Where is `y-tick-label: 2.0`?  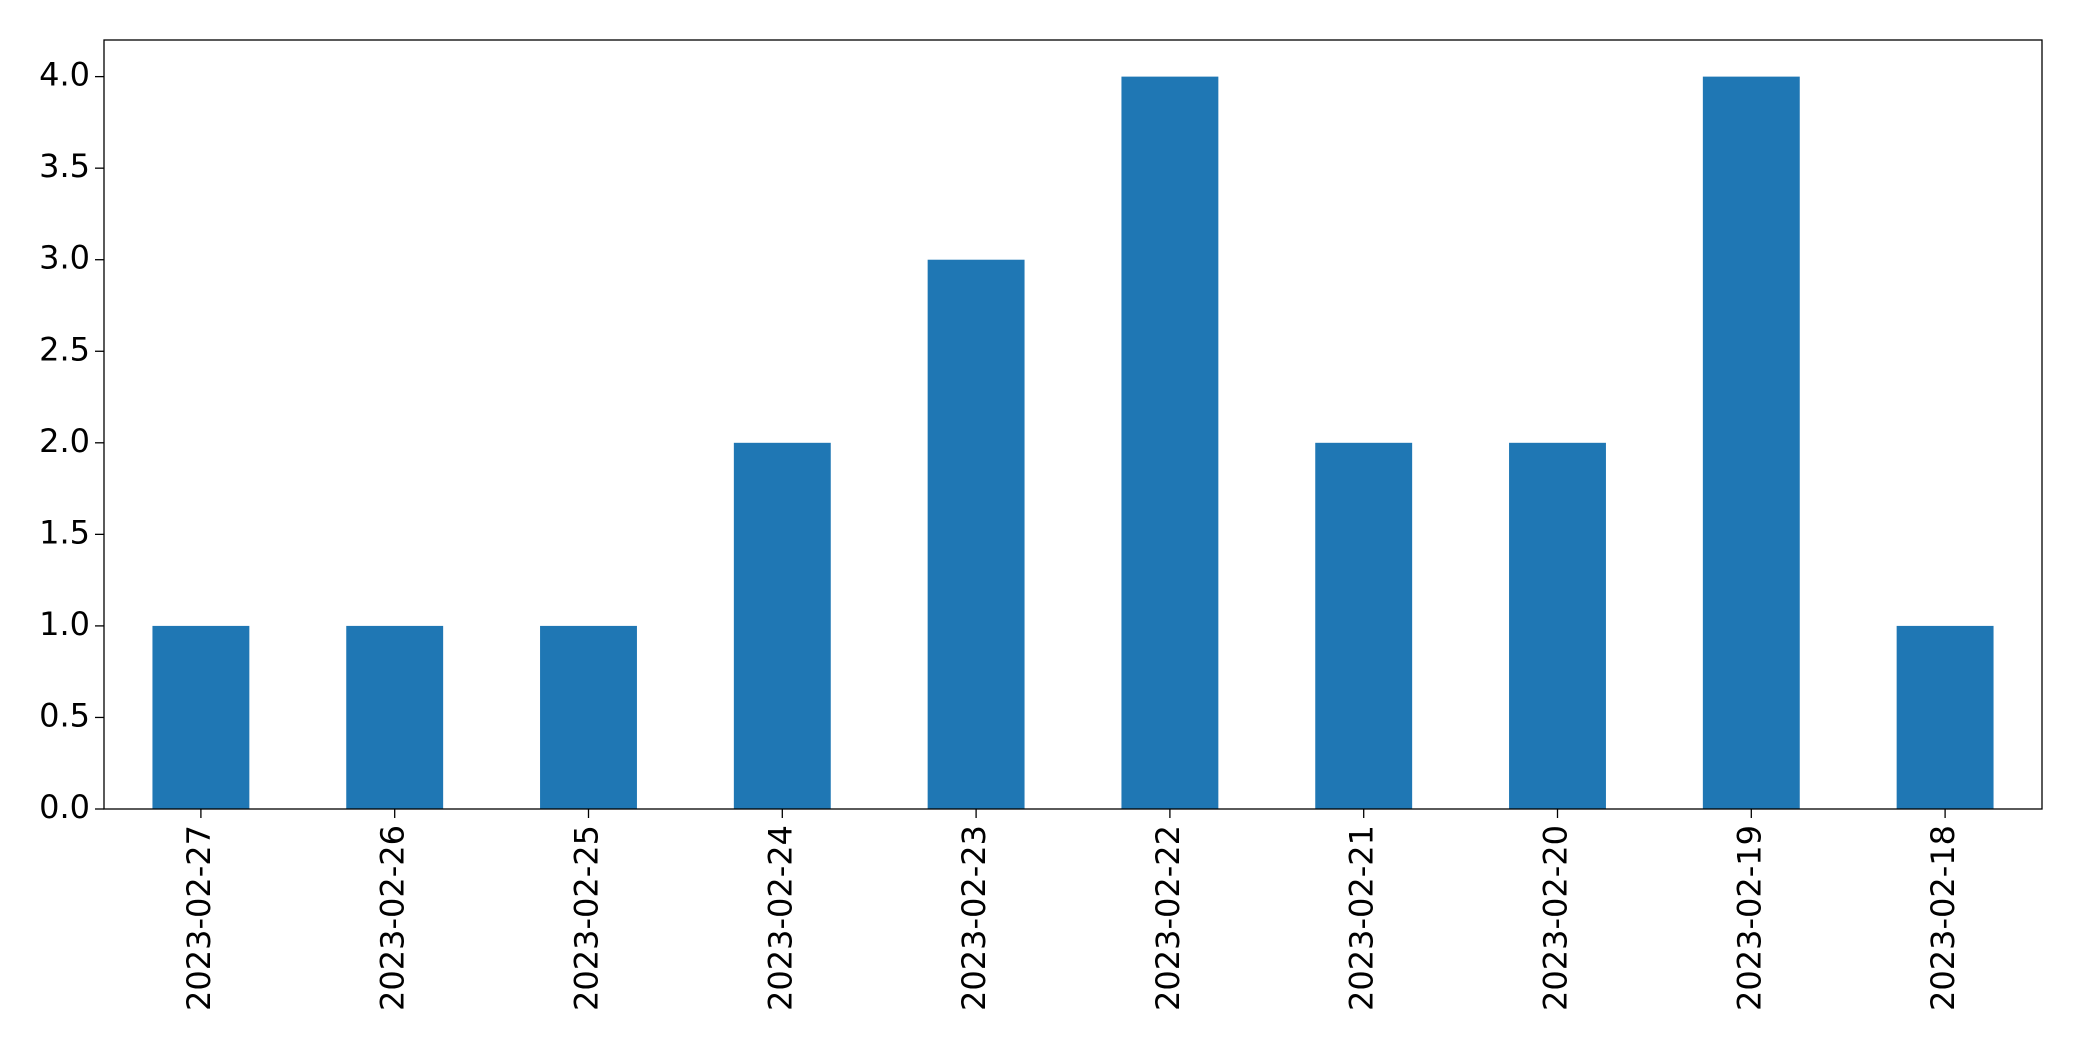 y-tick-label: 2.0 is located at coordinates (64, 441).